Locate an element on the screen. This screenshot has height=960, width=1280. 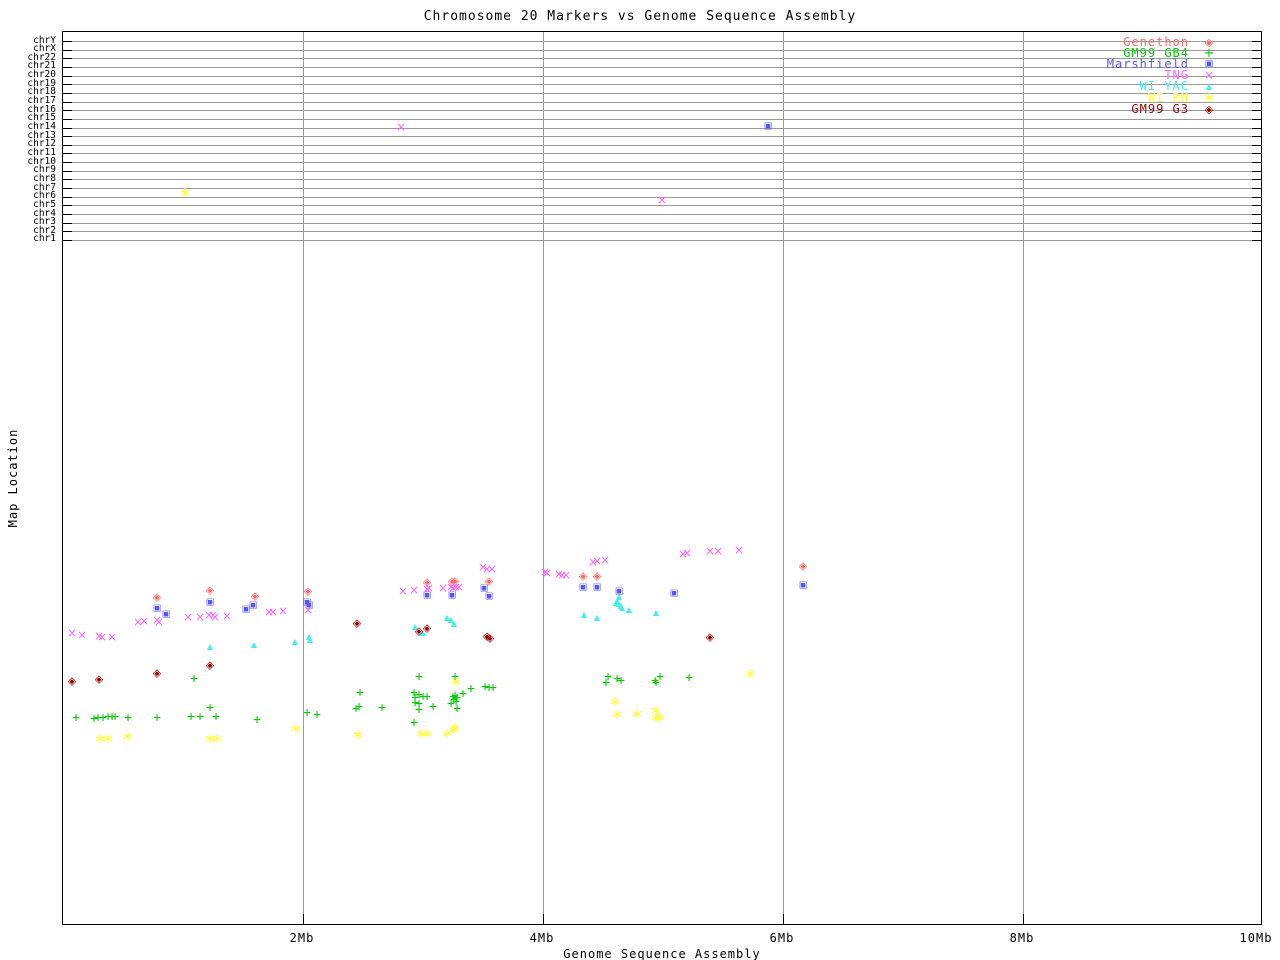
y-tick-label-chr13: chr13 is located at coordinates (41, 135).